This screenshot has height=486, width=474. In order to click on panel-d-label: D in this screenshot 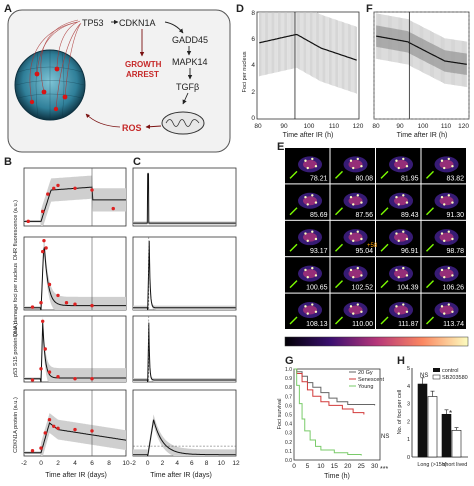, I will do `click(240, 9)`.